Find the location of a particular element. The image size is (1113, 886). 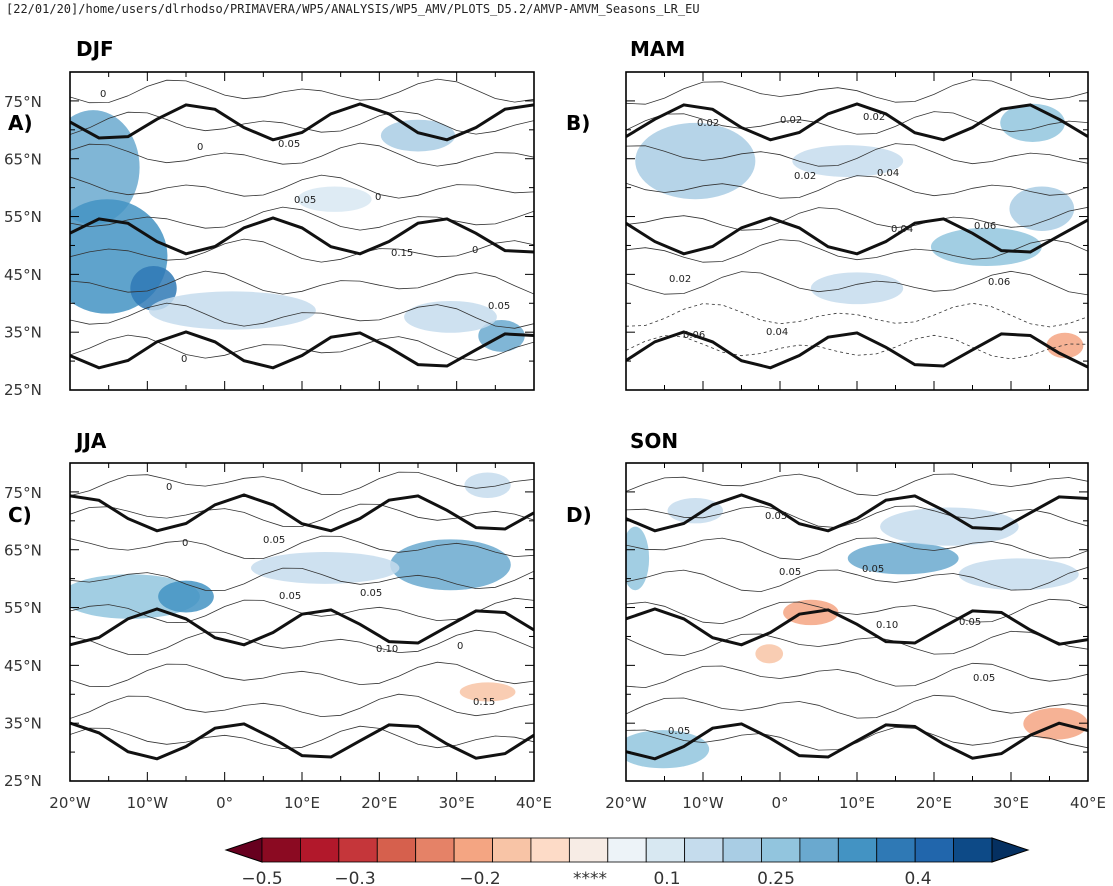

contour-label: 0.04 is located at coordinates (888, 173).